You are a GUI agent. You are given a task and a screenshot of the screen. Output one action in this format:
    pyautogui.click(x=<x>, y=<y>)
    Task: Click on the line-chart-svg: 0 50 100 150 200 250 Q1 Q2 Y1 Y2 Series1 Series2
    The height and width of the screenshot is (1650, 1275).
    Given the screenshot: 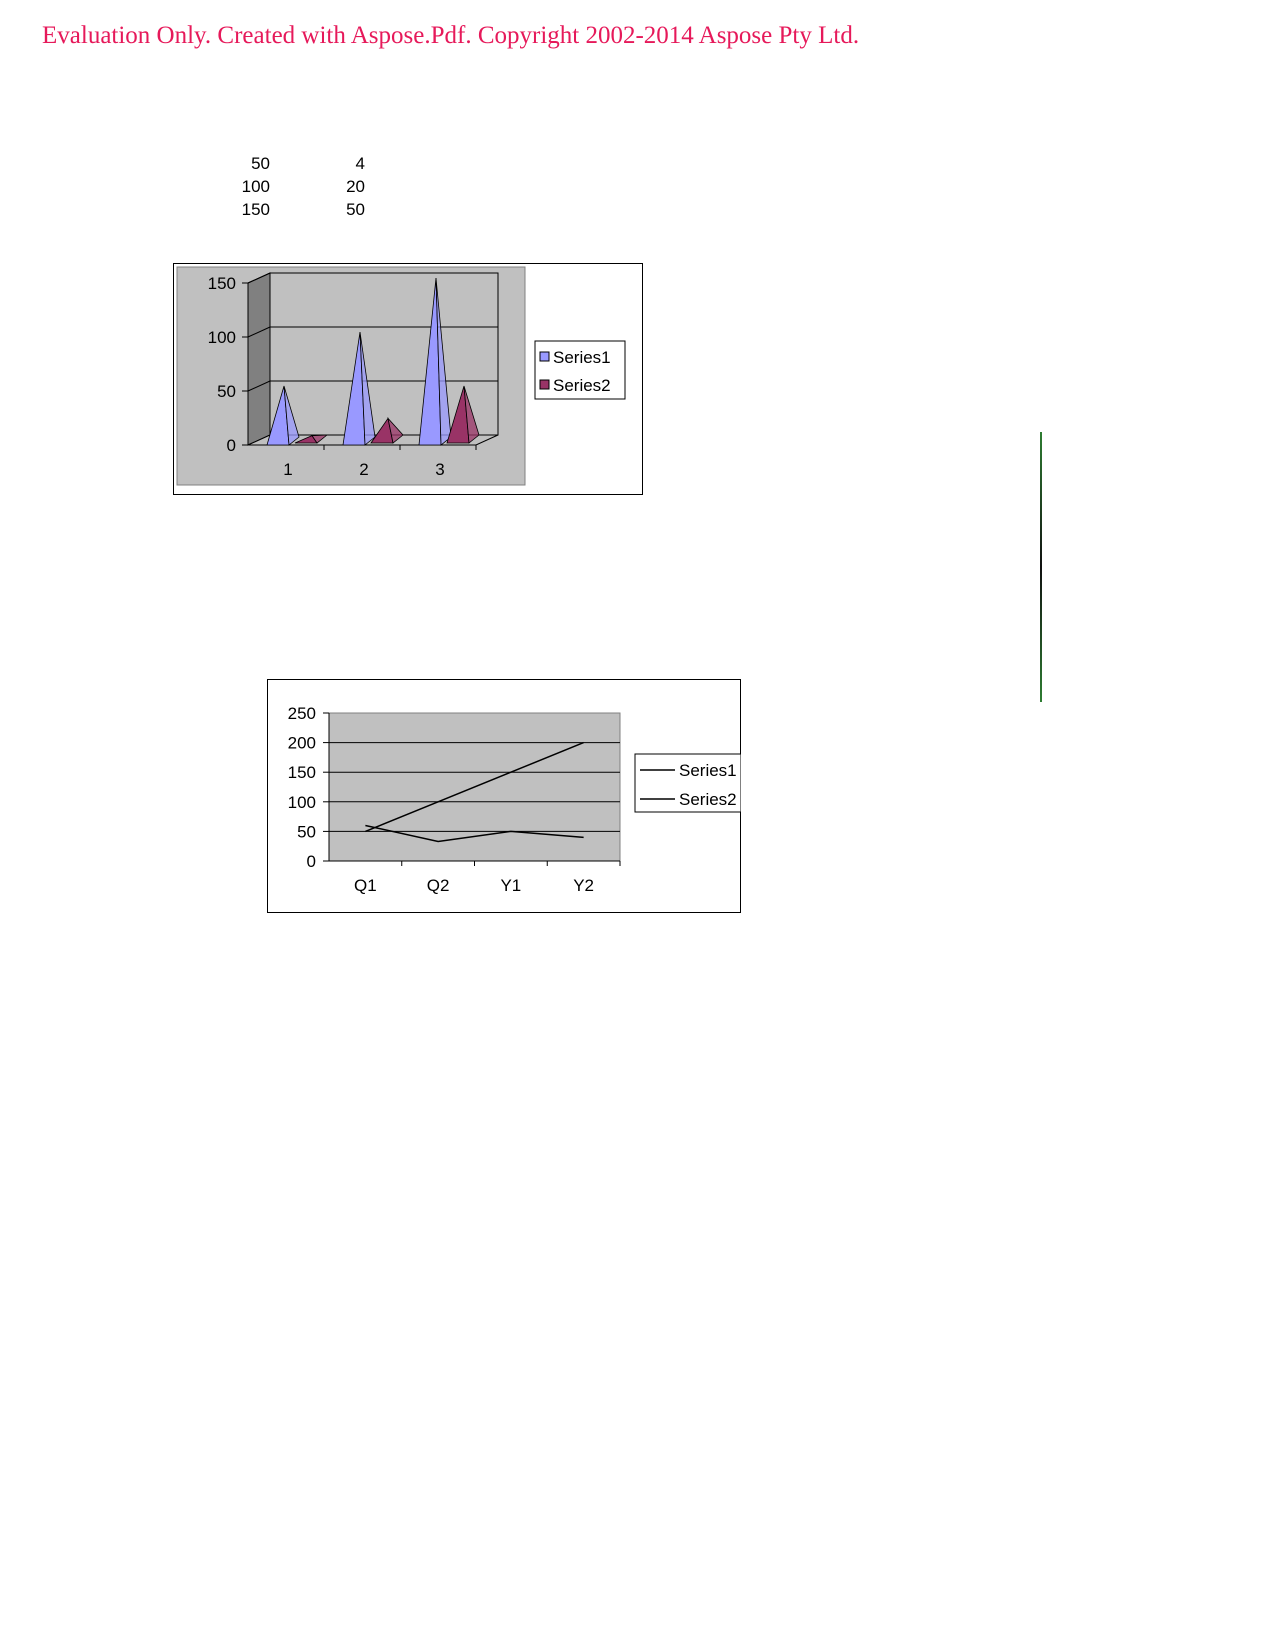 What is the action you would take?
    pyautogui.click(x=504, y=796)
    